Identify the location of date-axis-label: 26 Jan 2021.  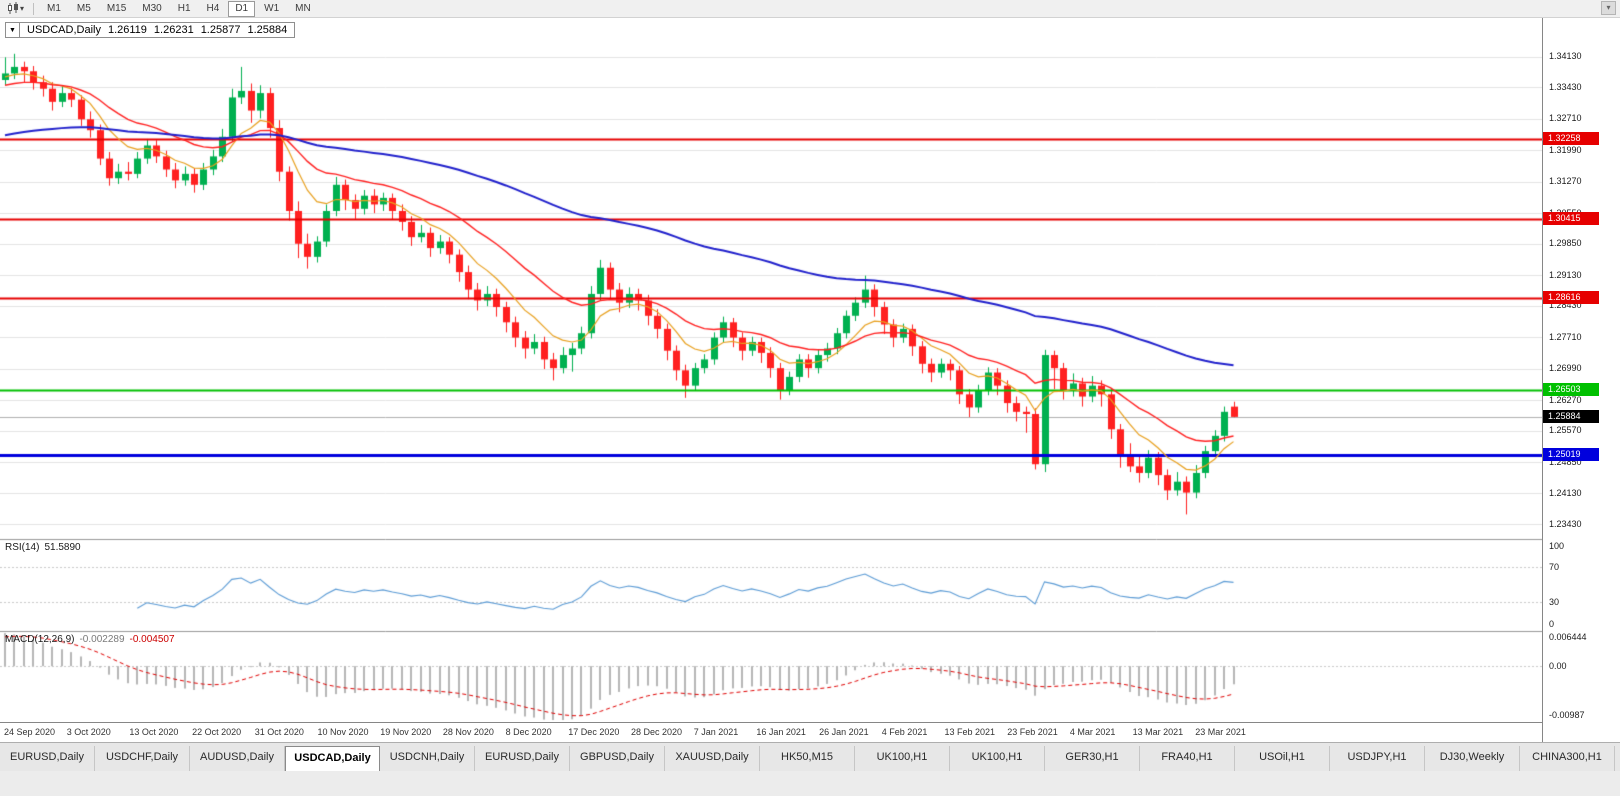
(844, 732).